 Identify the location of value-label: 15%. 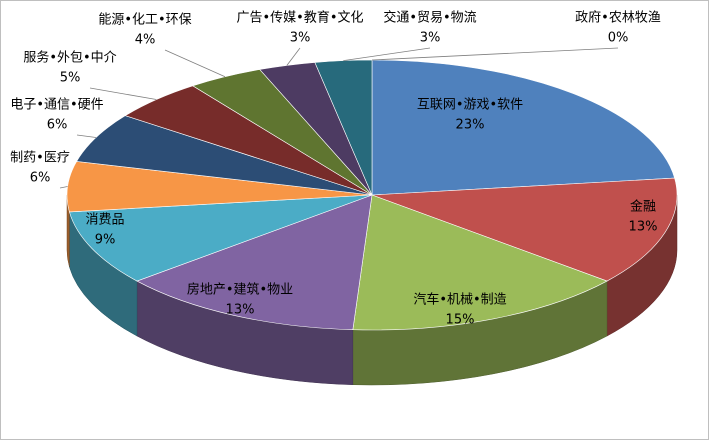
(460, 320).